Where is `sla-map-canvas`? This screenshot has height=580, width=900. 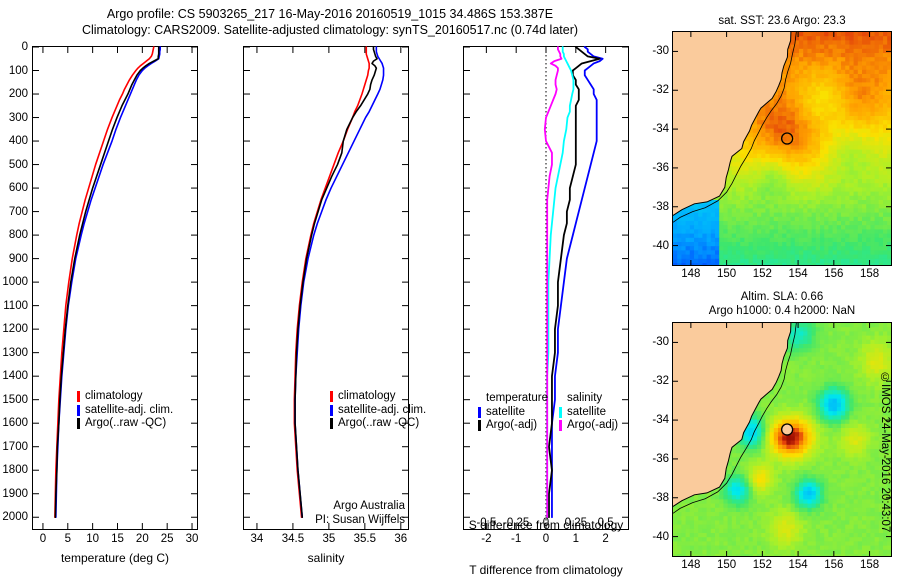 sla-map-canvas is located at coordinates (782, 439).